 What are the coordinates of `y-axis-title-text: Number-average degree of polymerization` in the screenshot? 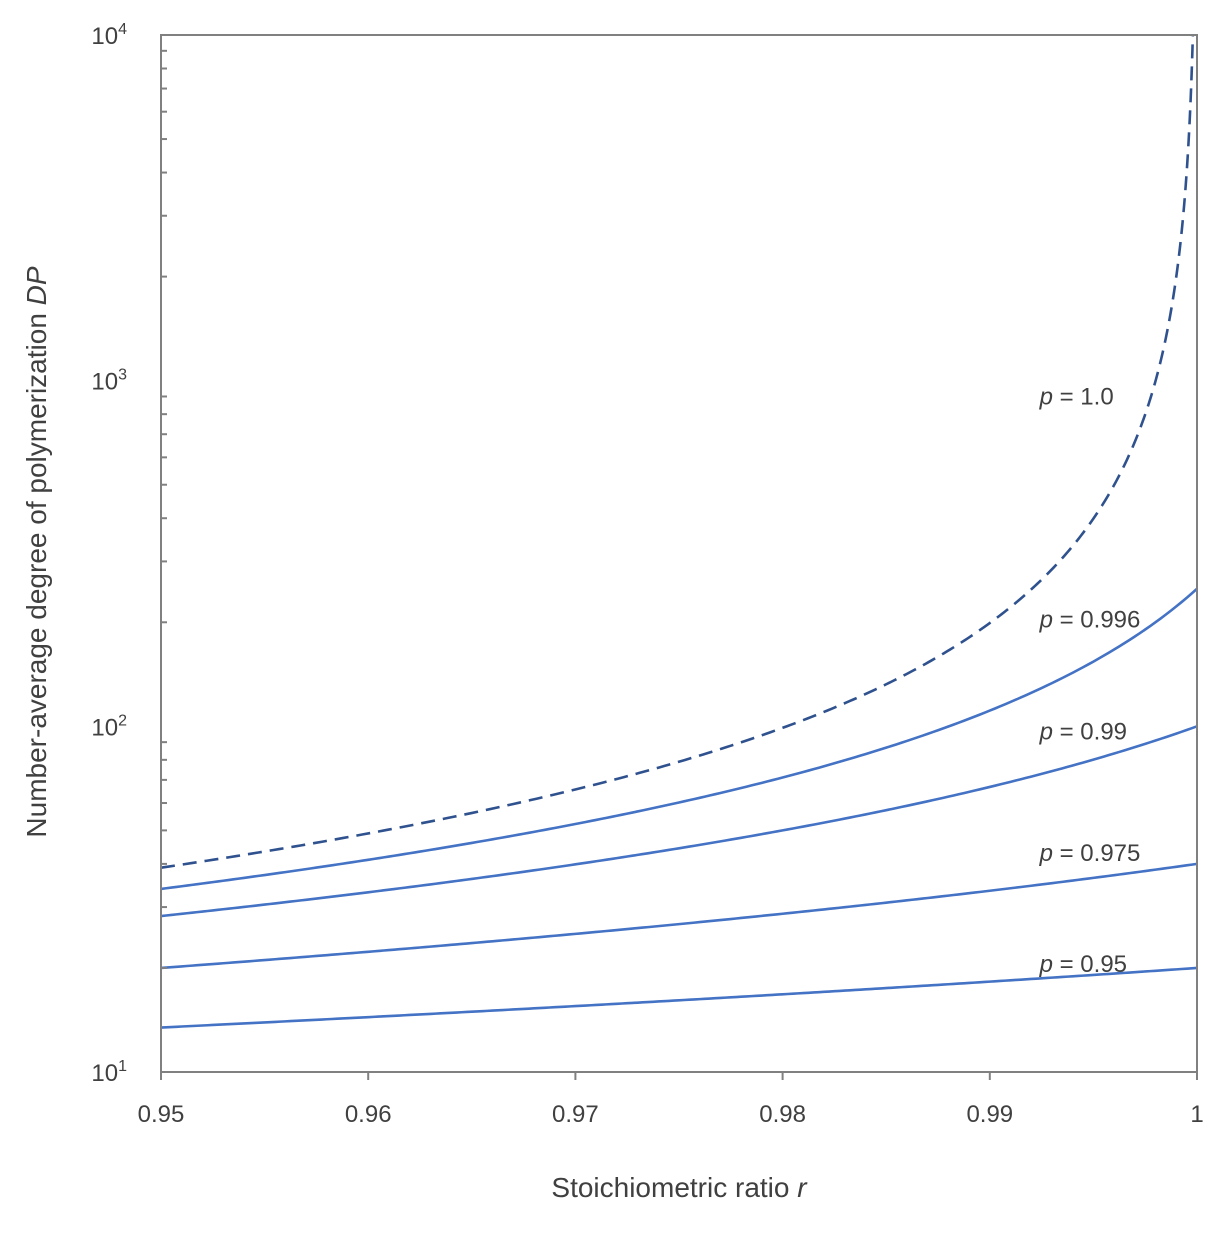 It's located at (36, 575).